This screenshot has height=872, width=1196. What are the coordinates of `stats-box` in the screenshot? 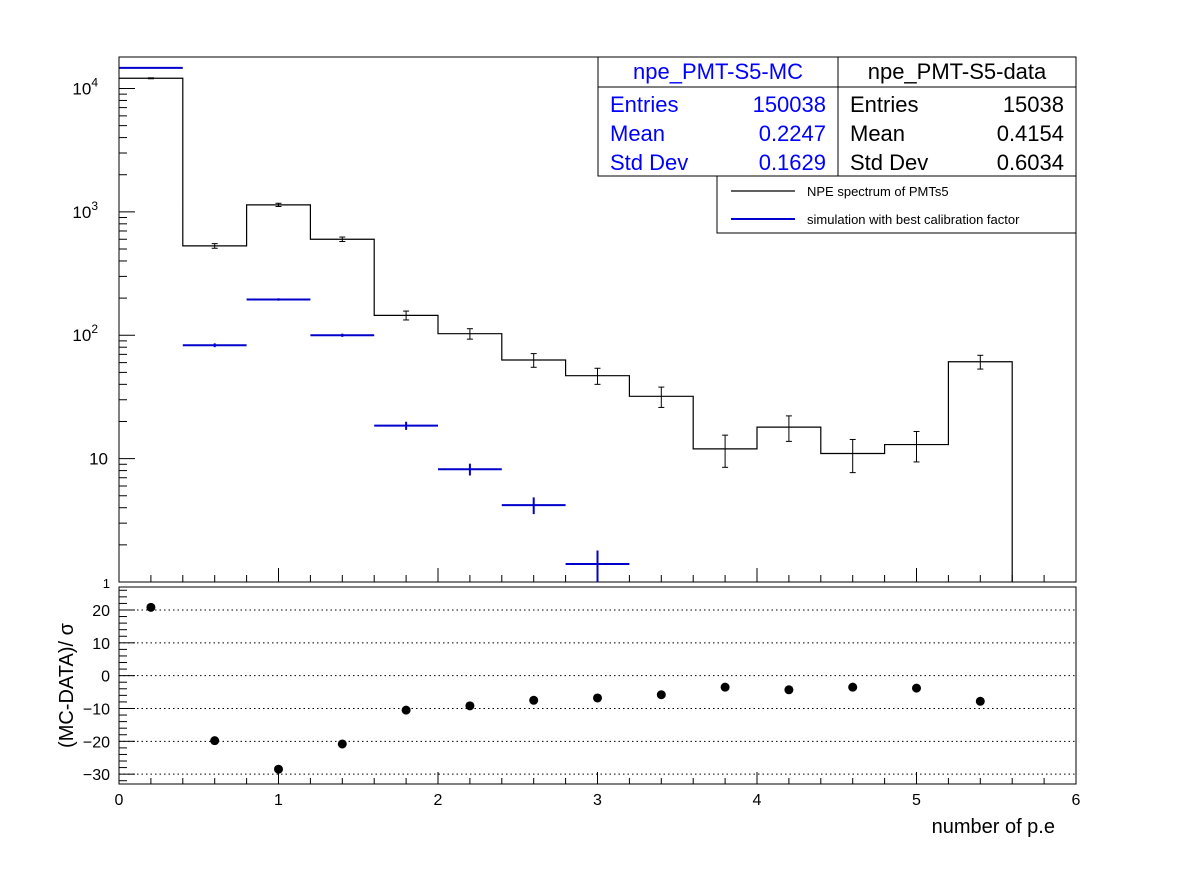 It's located at (957, 116).